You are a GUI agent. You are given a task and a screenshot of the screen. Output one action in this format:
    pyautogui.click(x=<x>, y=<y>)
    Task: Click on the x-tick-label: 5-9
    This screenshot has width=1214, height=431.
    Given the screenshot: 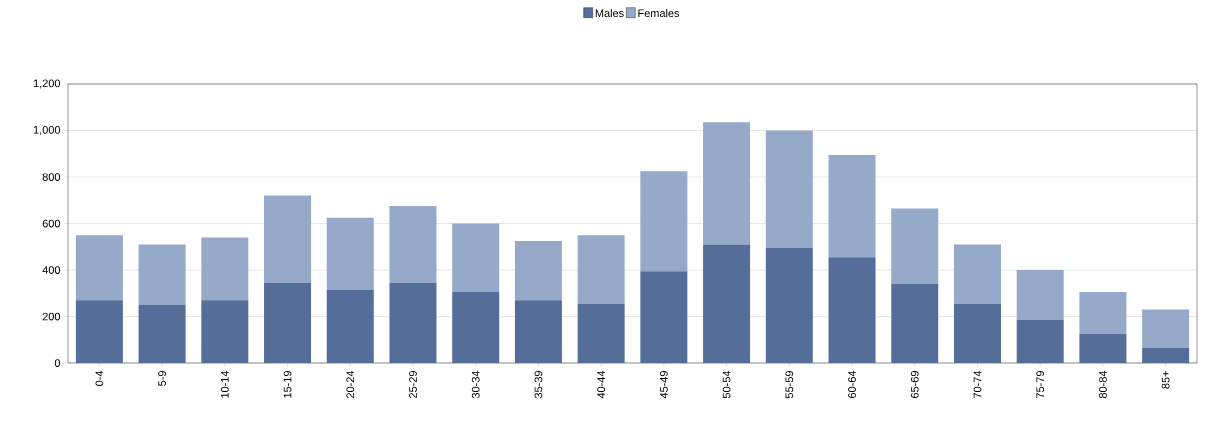 What is the action you would take?
    pyautogui.click(x=162, y=378)
    